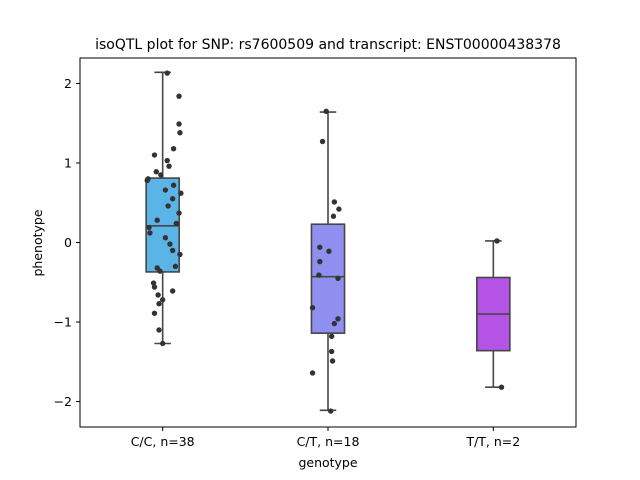 The image size is (640, 480). What do you see at coordinates (492, 441) in the screenshot?
I see `x-tick-label: T/T, n=2` at bounding box center [492, 441].